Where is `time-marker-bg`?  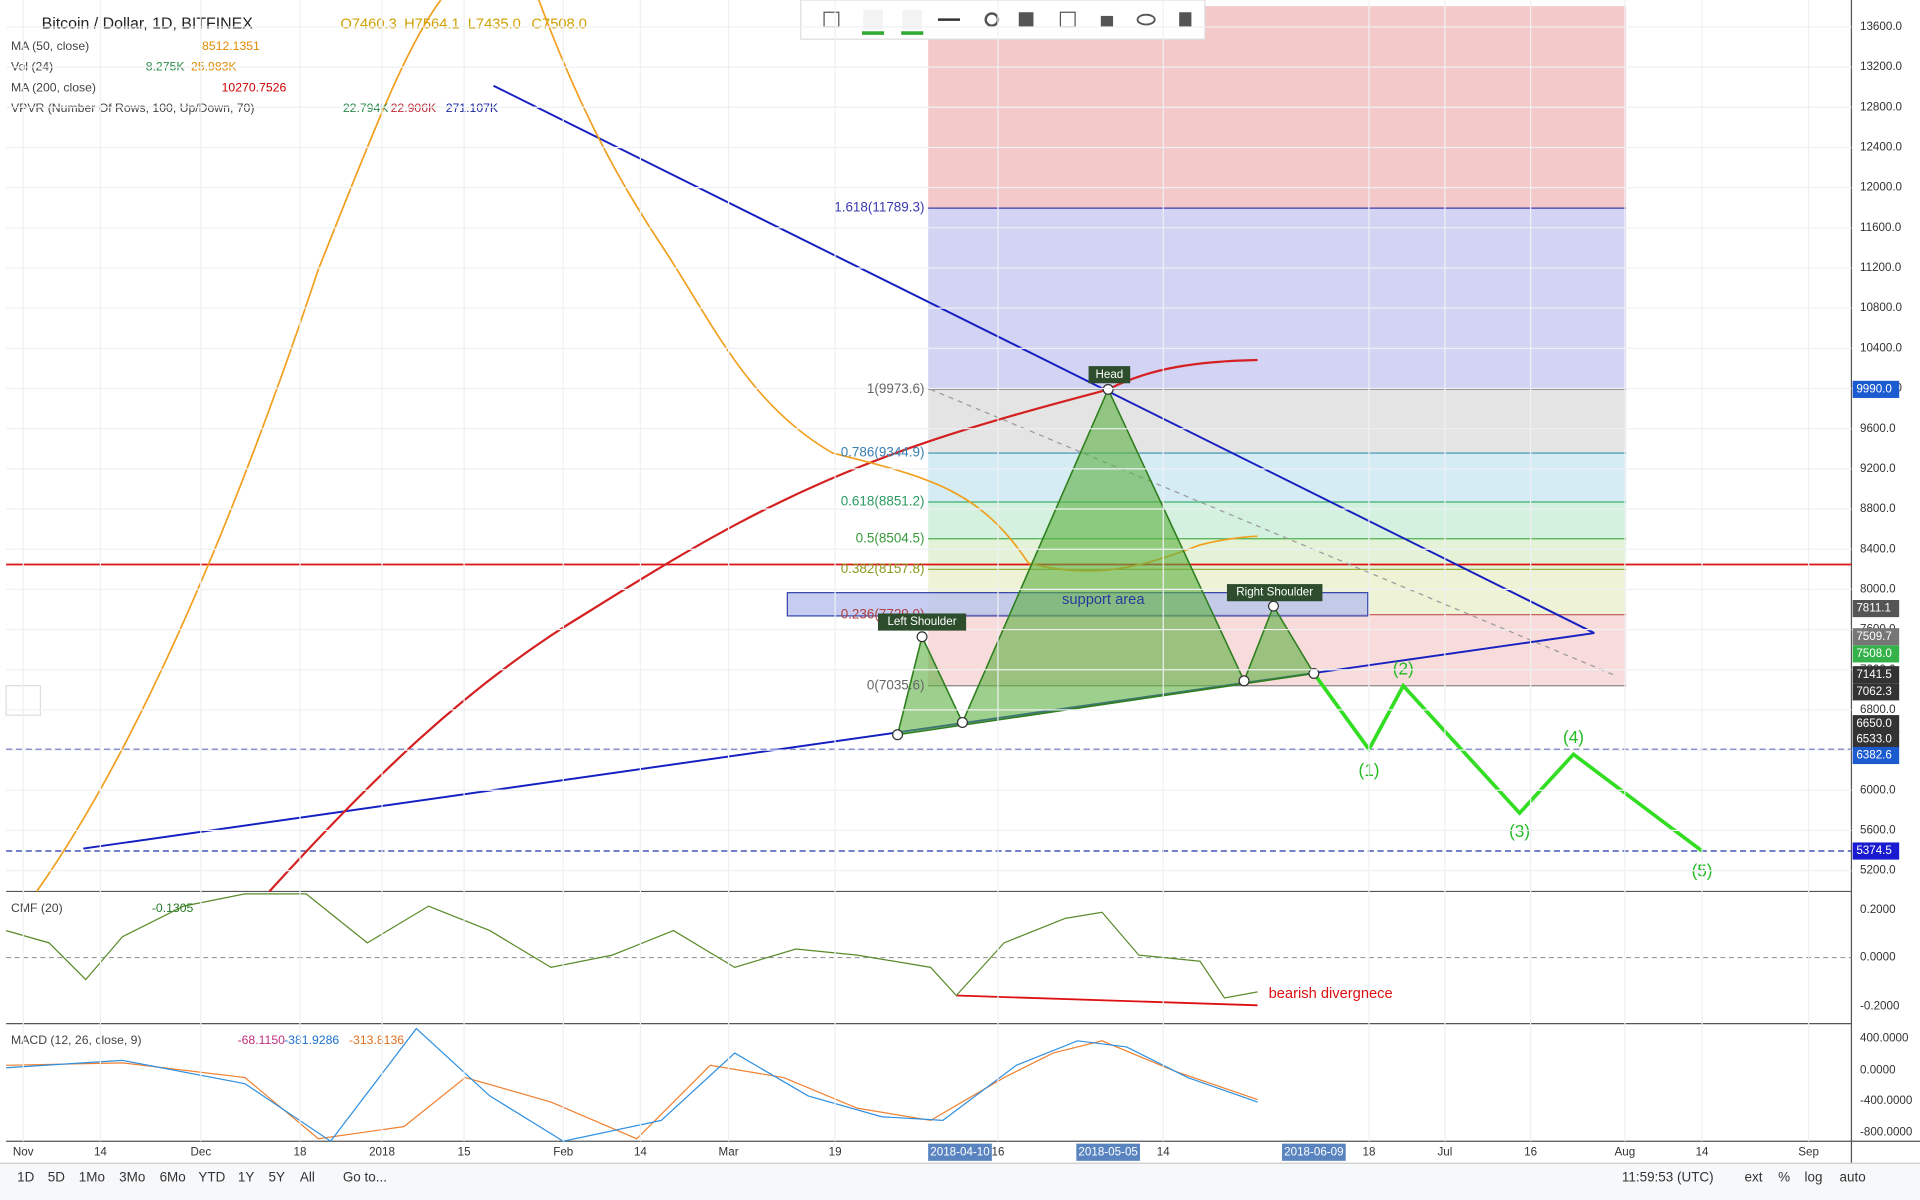 time-marker-bg is located at coordinates (960, 1152).